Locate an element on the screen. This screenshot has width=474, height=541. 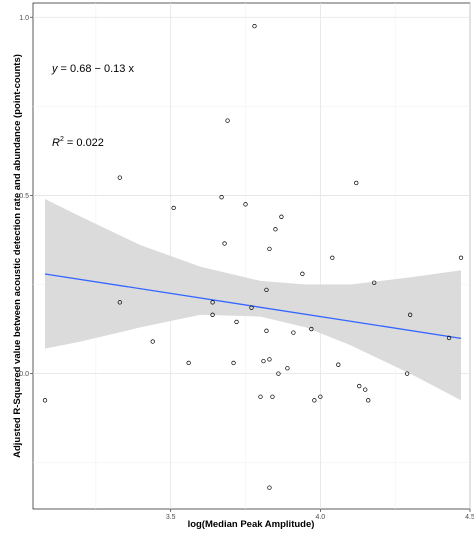
y-tick-label: 1.0 is located at coordinates (24, 18).